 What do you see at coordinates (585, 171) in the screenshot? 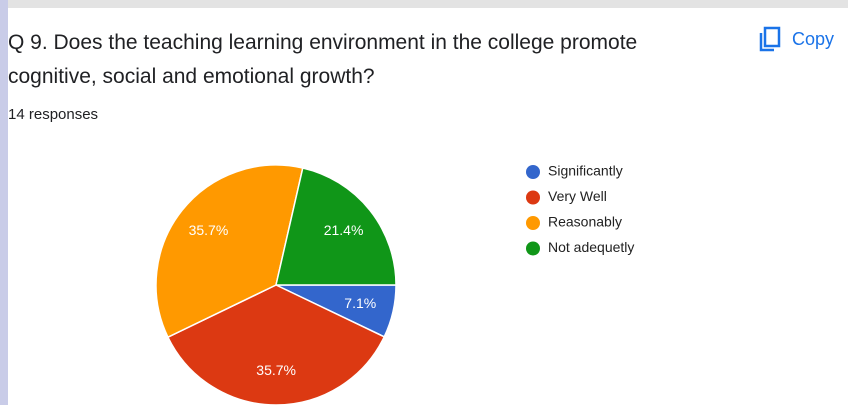
I see `legend-label: Significantly` at bounding box center [585, 171].